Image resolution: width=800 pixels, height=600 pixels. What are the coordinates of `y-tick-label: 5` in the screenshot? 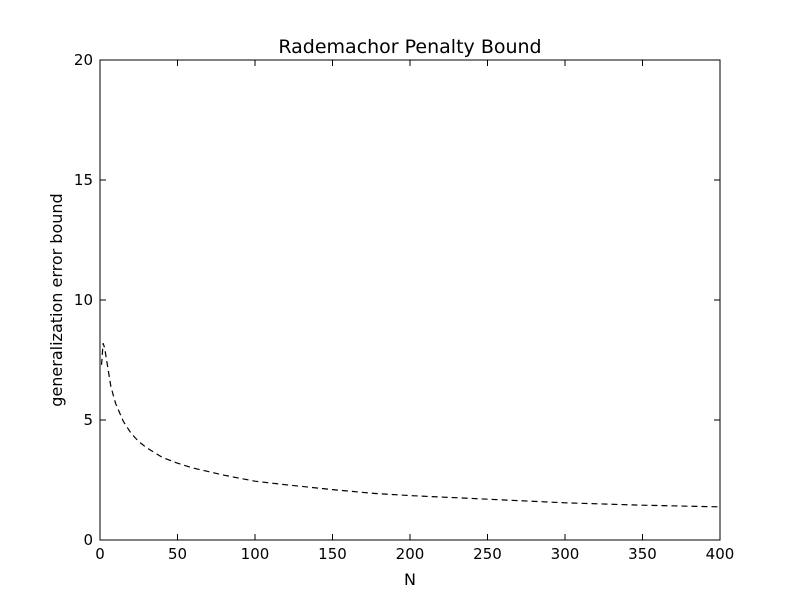 It's located at (88, 420).